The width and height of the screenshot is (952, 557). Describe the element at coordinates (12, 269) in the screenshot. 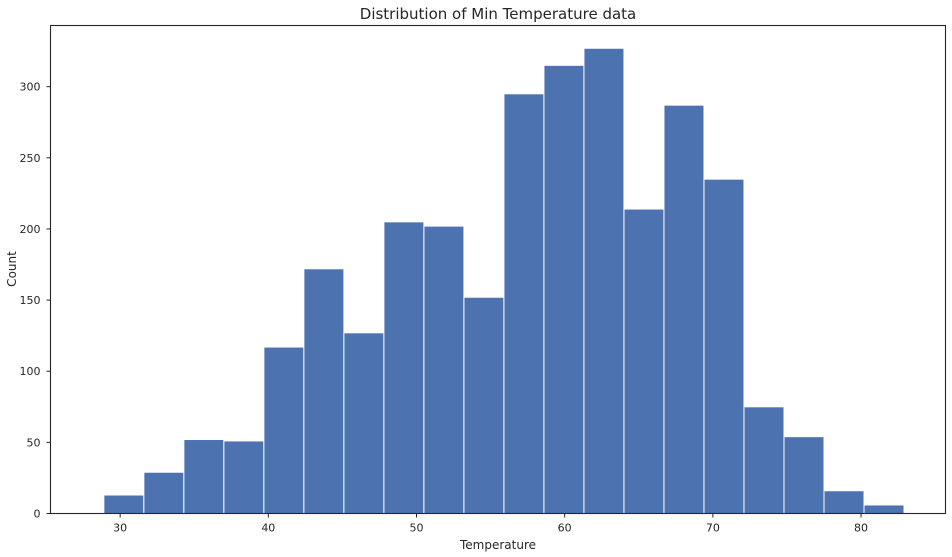

I see `y-axis-label: Count` at that location.